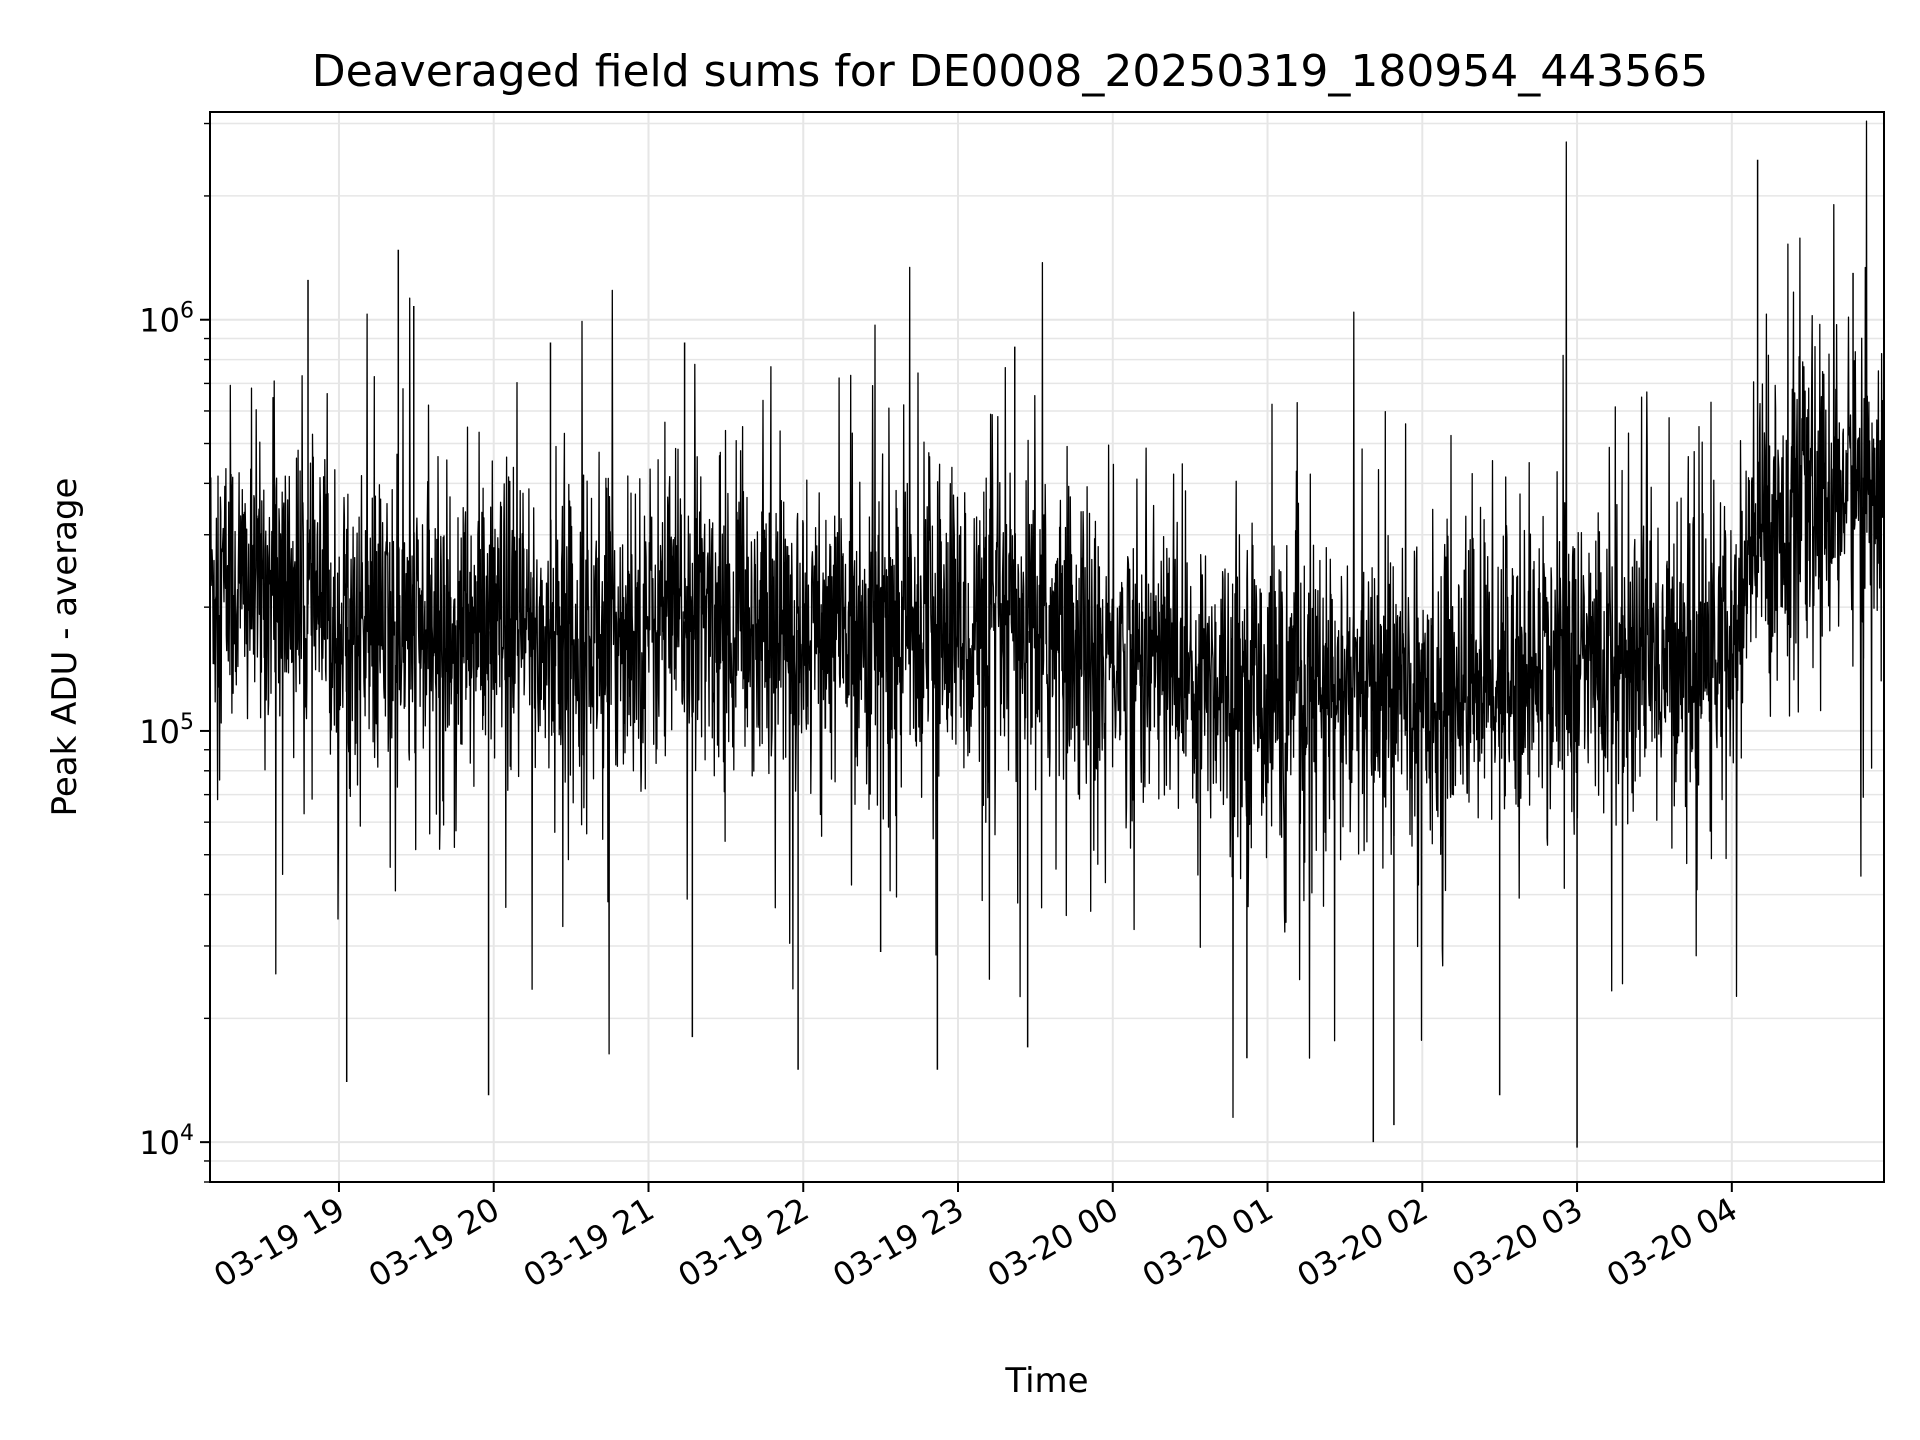  Describe the element at coordinates (166, 1141) in the screenshot. I see `y-tick-label: 104` at that location.